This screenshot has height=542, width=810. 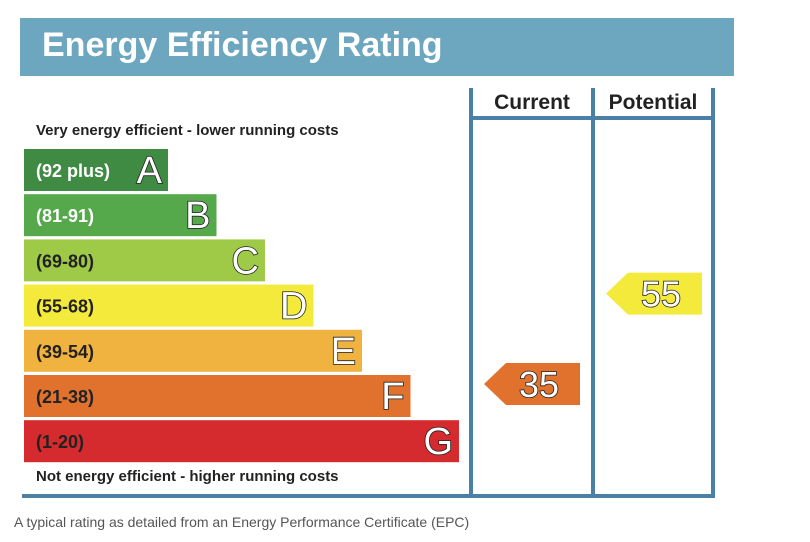 I want to click on band-d: (55-68) D, so click(x=169, y=306).